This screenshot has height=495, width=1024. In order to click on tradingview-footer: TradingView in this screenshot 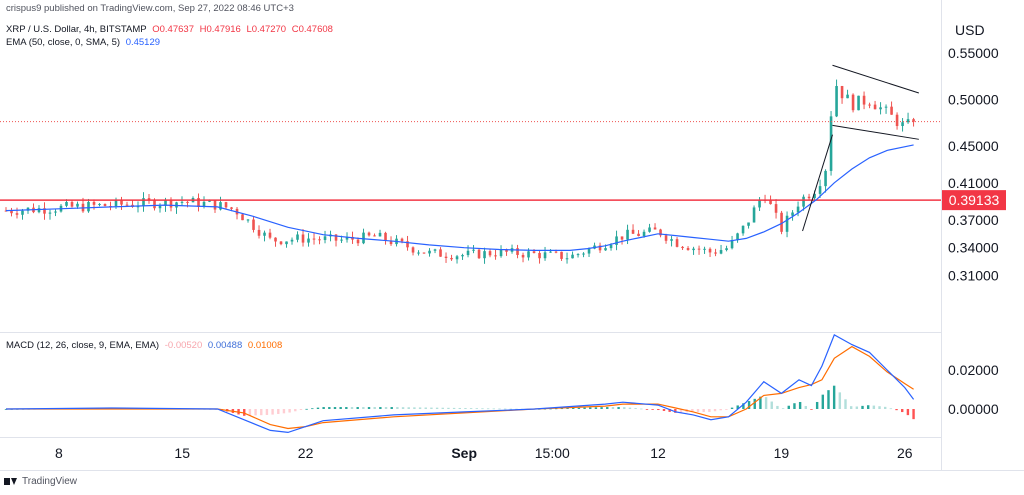, I will do `click(40, 481)`.